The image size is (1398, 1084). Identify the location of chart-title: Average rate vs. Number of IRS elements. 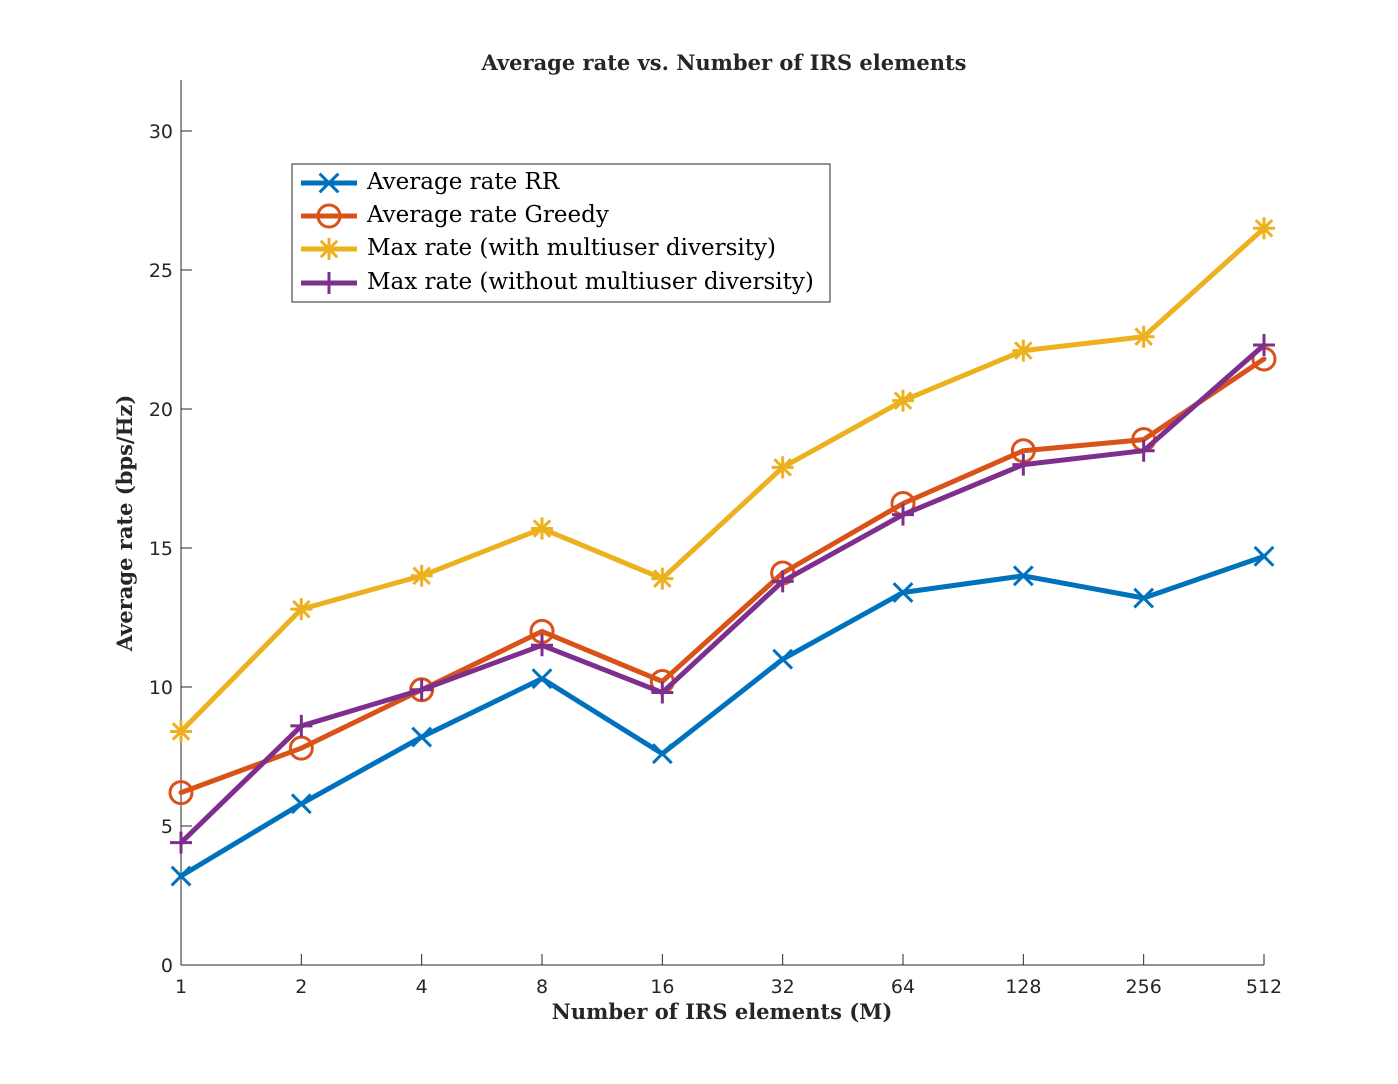
(724, 62).